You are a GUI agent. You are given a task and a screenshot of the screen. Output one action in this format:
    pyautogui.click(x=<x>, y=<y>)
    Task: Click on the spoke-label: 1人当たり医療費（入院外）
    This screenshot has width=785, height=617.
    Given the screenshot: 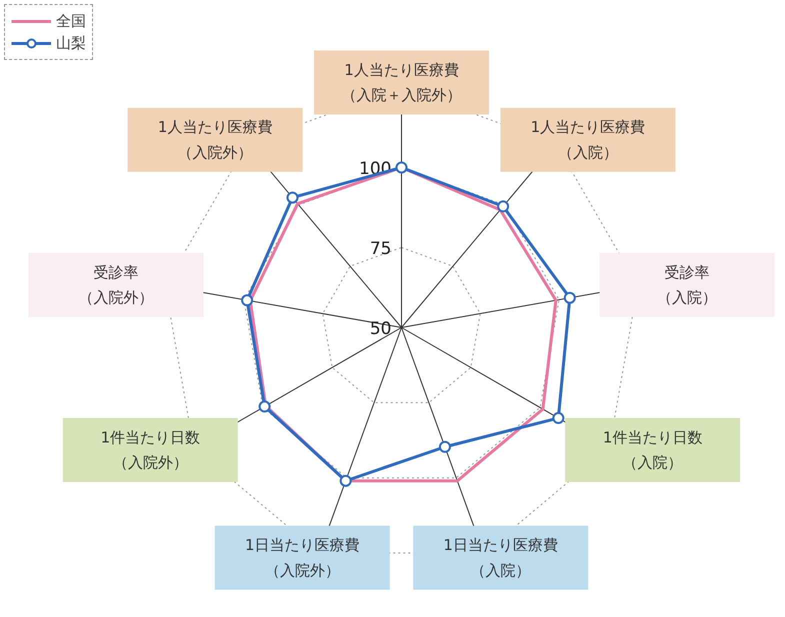 What is the action you would take?
    pyautogui.click(x=215, y=140)
    